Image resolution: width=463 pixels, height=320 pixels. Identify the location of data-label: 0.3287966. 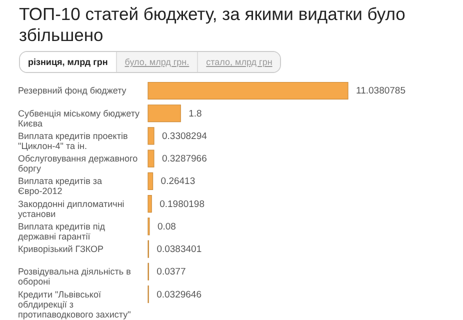
(184, 159).